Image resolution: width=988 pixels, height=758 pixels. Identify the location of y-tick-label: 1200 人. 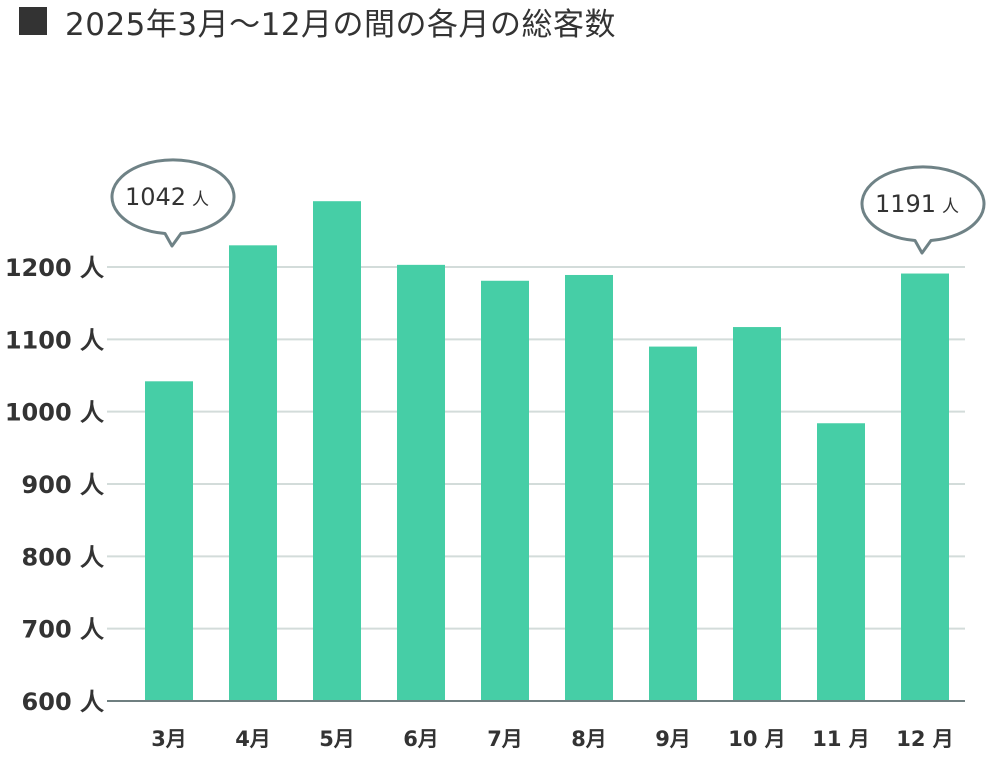
(54, 268).